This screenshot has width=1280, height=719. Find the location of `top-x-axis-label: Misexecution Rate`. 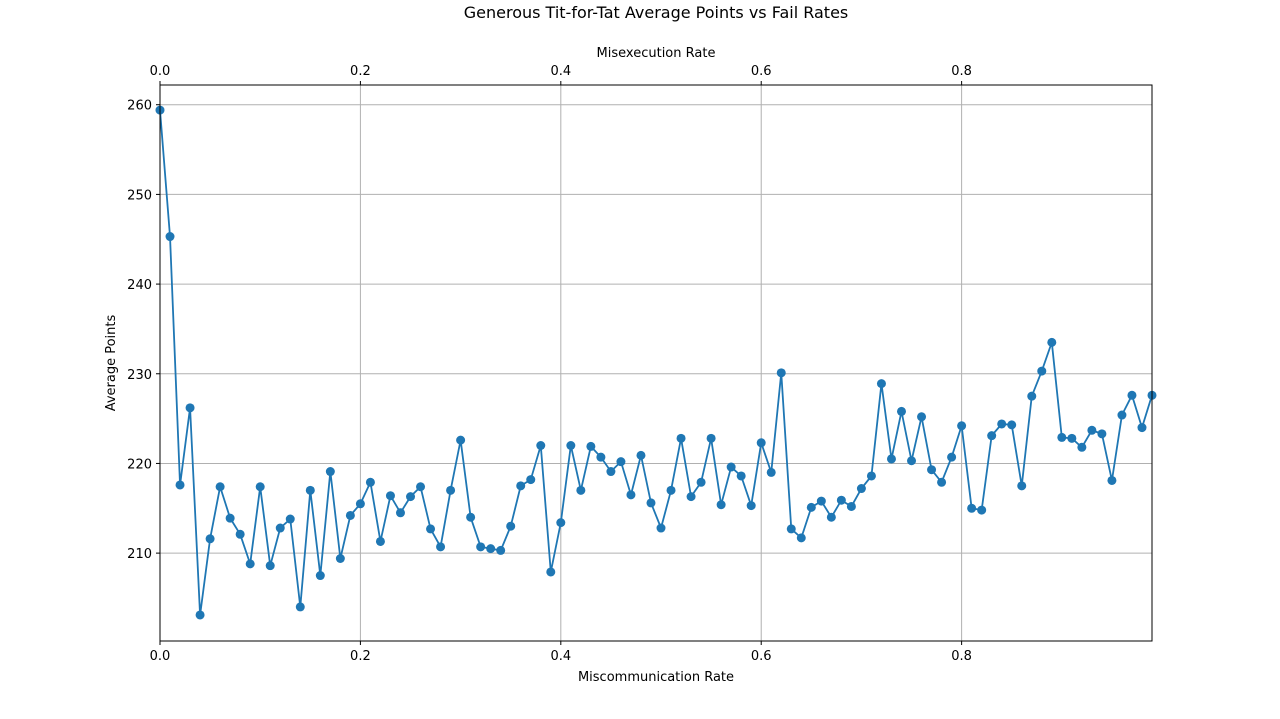

top-x-axis-label: Misexecution Rate is located at coordinates (656, 53).